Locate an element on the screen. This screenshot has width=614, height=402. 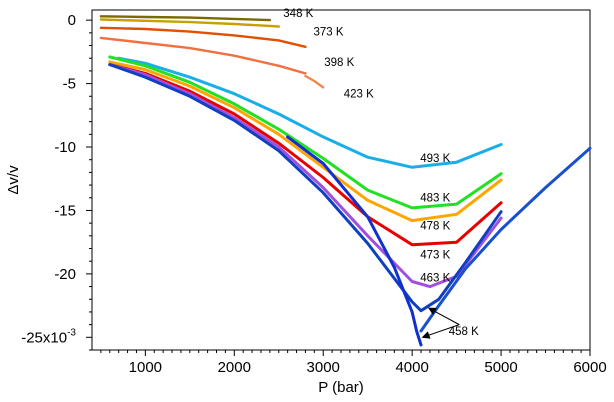
x-tick-label: 1000 is located at coordinates (145, 367).